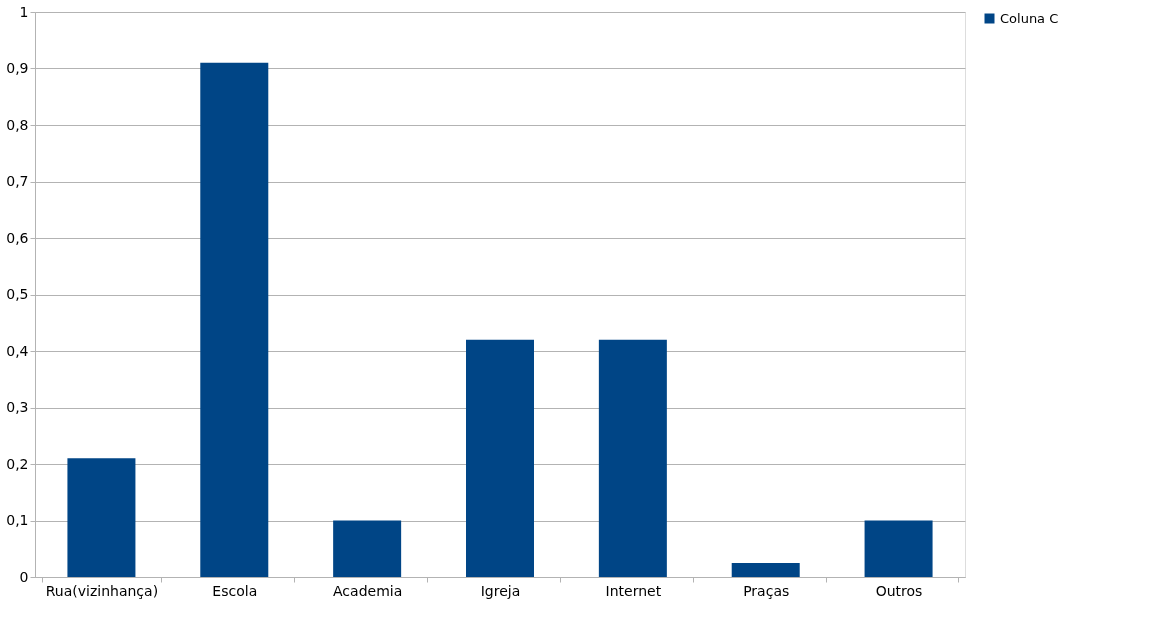  Describe the element at coordinates (102, 590) in the screenshot. I see `x-tick-label: Rua(vizinhança)` at that location.